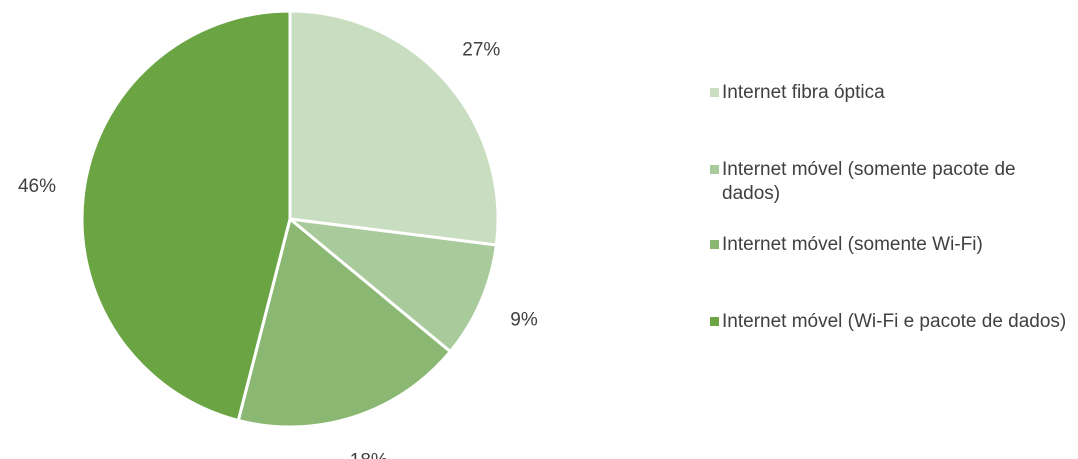 The height and width of the screenshot is (459, 1078). Describe the element at coordinates (37, 186) in the screenshot. I see `data-label: 46%` at that location.